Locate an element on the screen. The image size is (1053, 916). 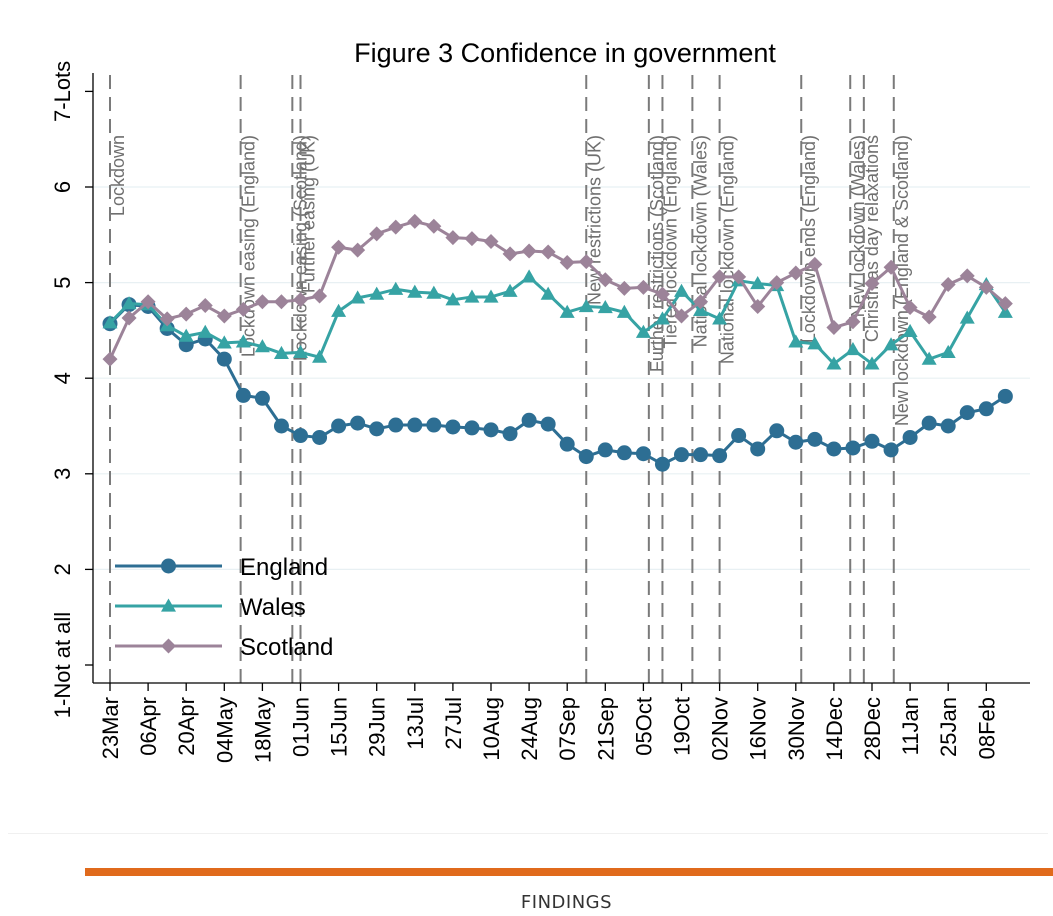
y-ticks: 1-Not at all 2 3 4 5 6 7-Lots is located at coordinates (71, 389).